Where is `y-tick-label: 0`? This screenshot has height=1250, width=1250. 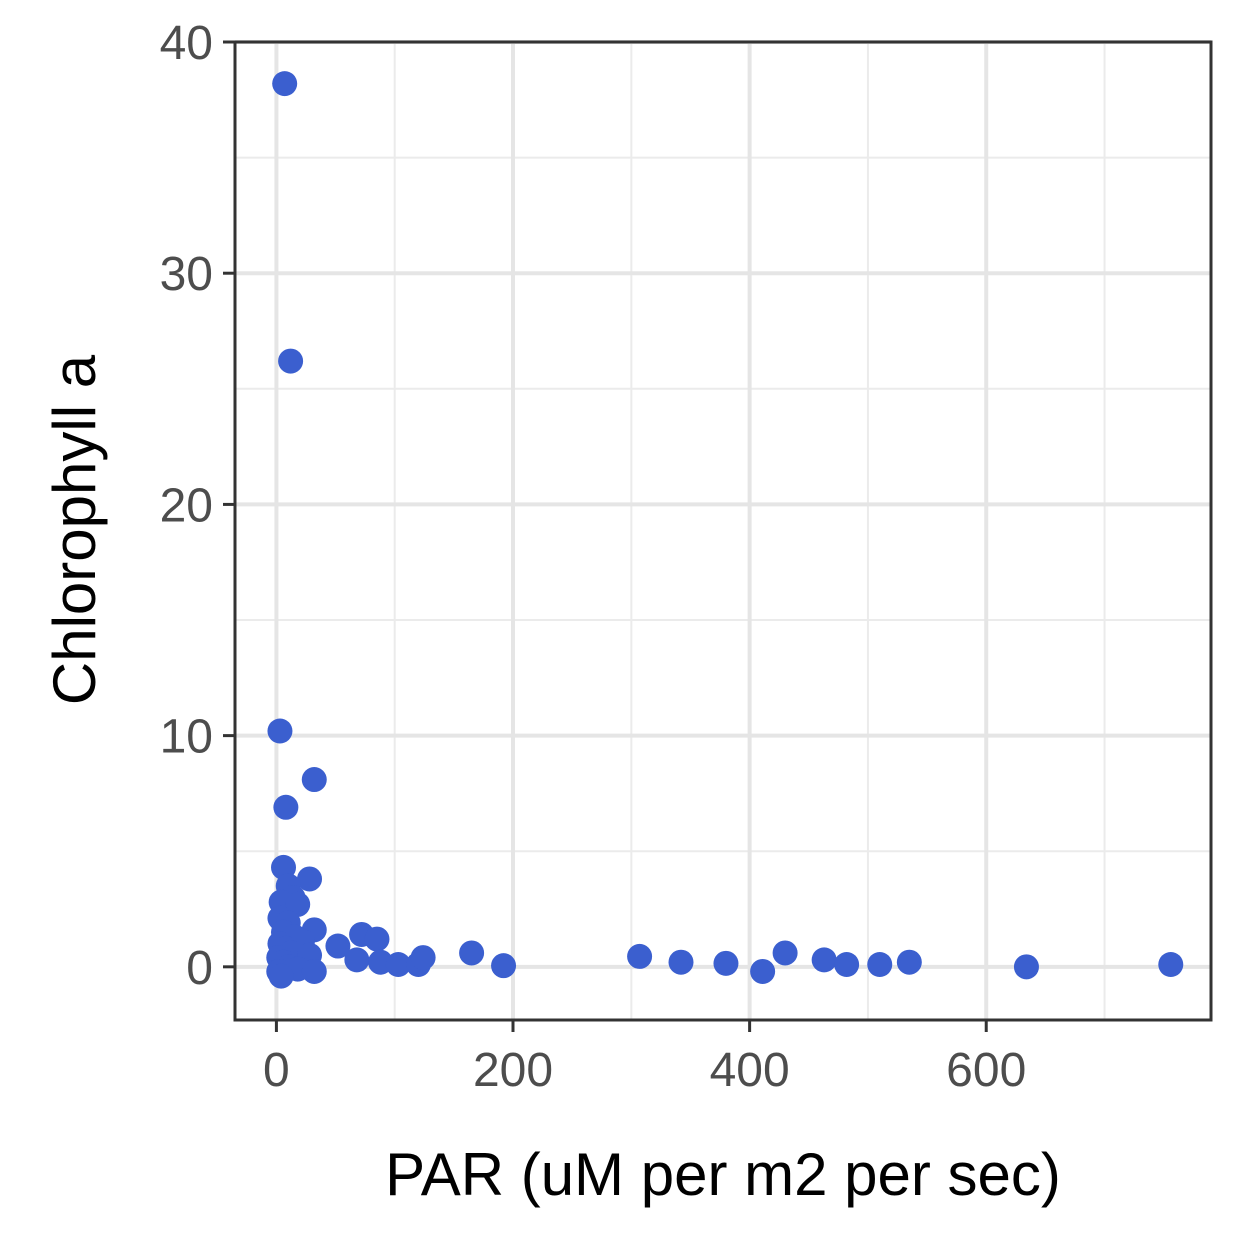
y-tick-label: 0 is located at coordinates (199, 968).